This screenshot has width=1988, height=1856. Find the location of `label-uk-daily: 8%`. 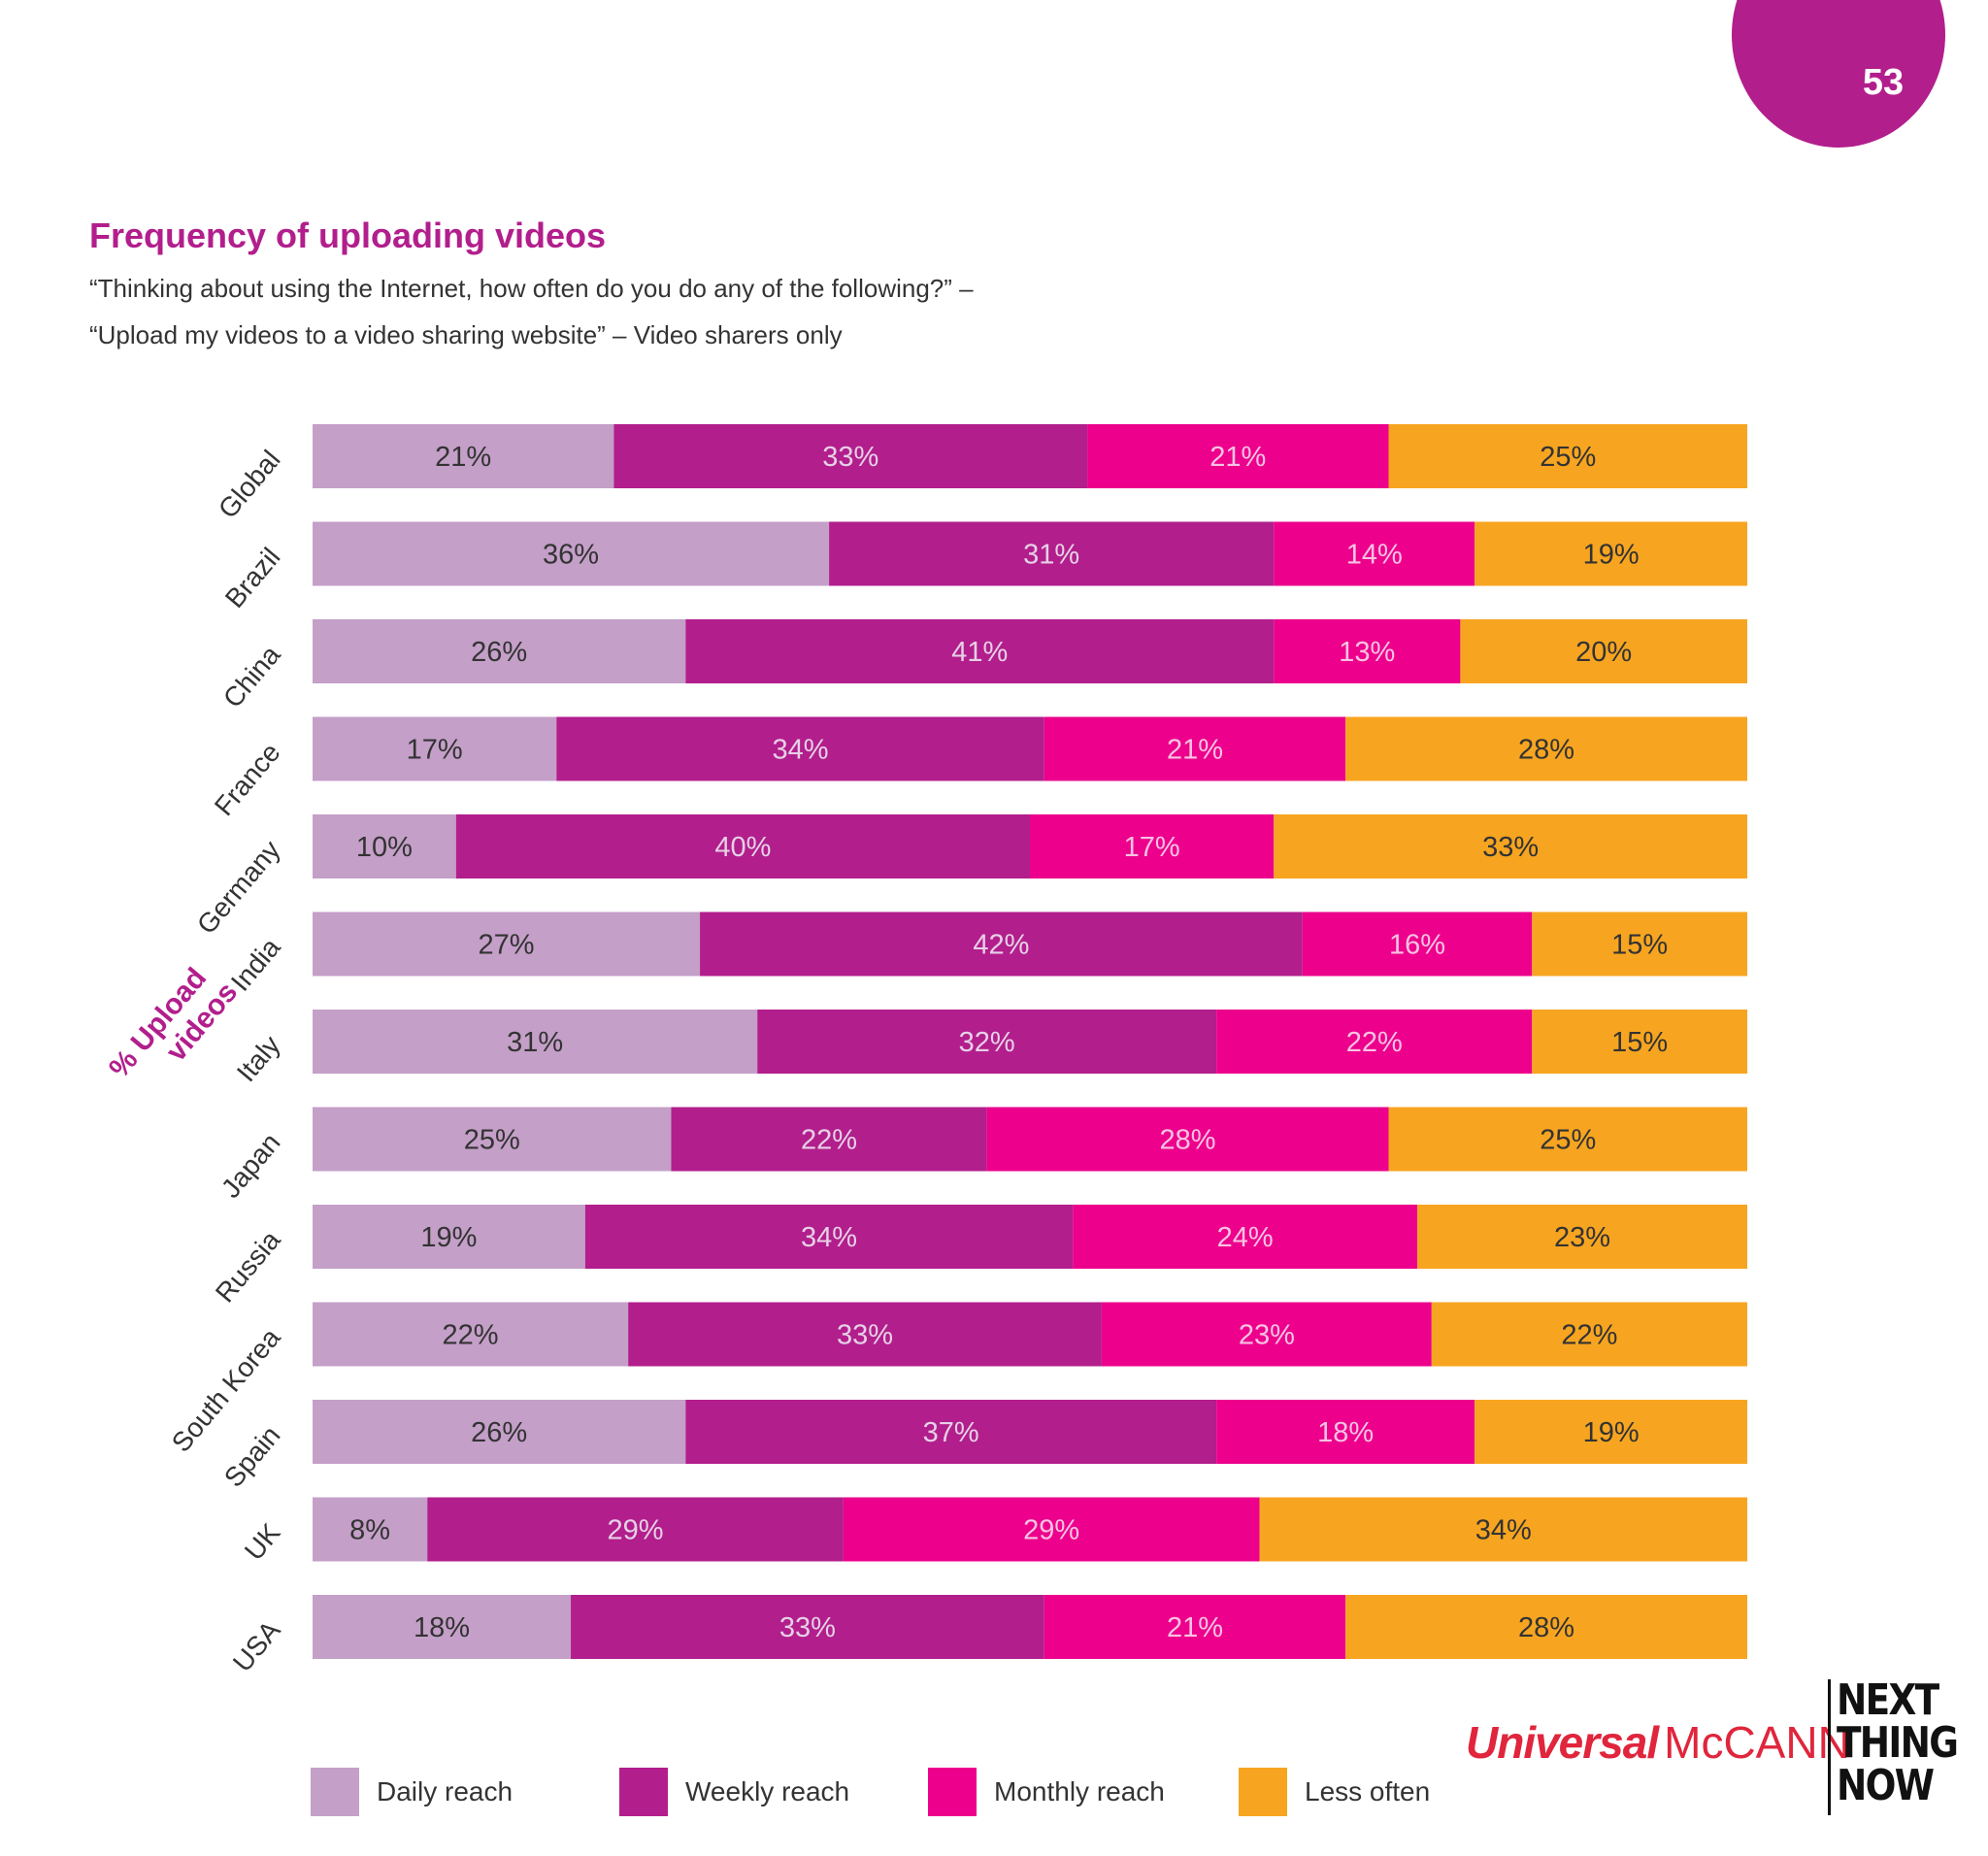

label-uk-daily: 8% is located at coordinates (369, 1530).